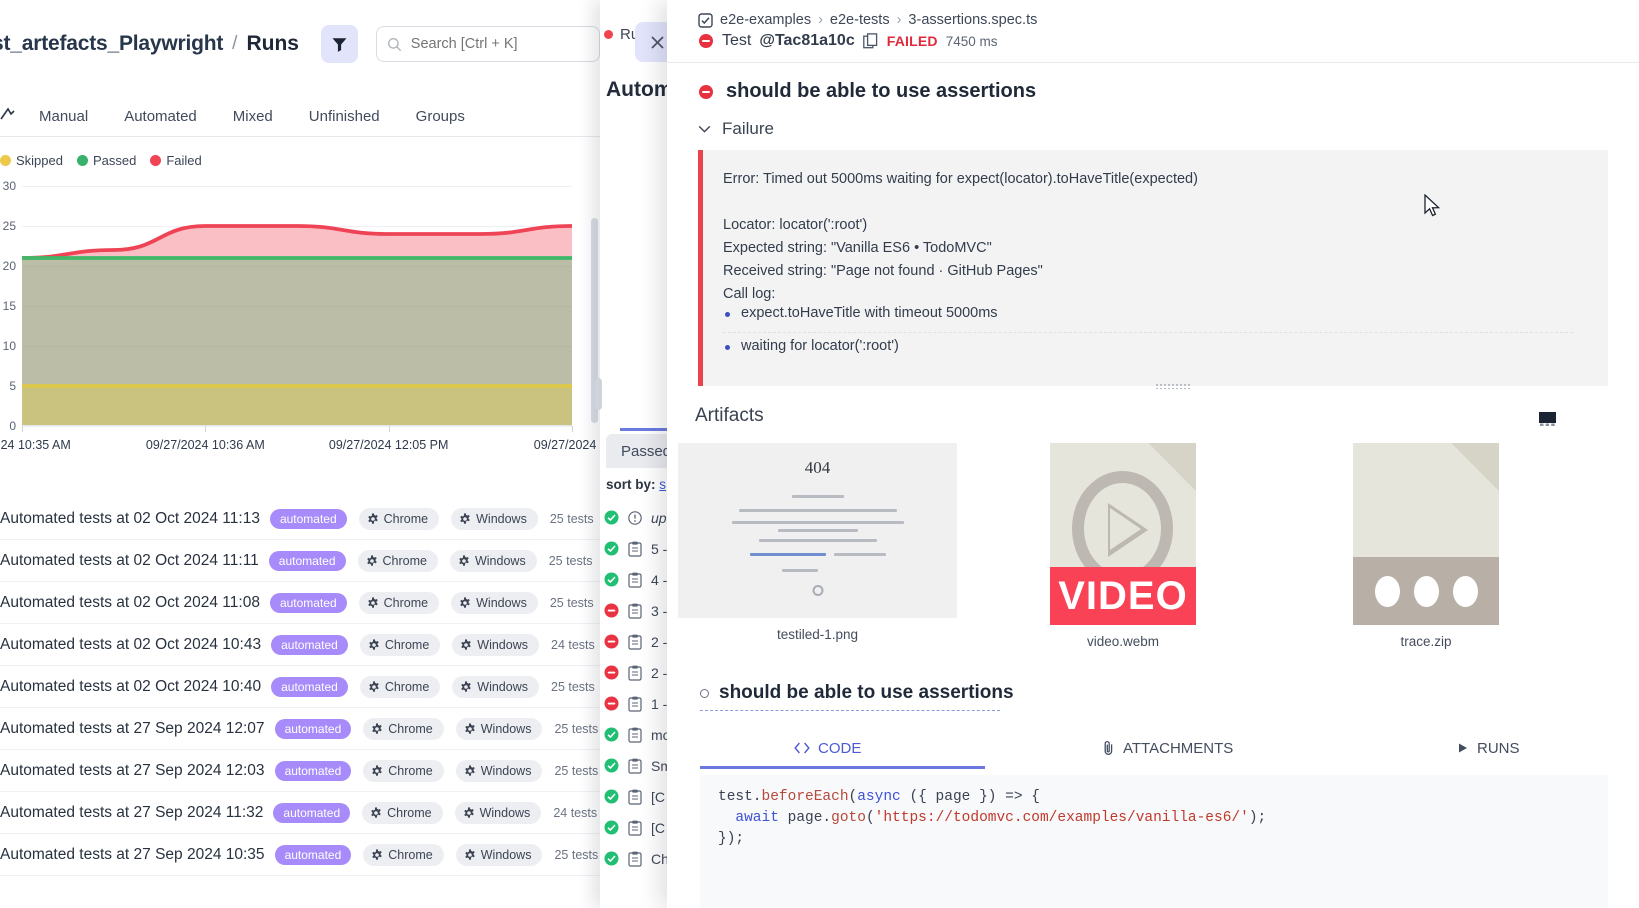 The image size is (1639, 908). What do you see at coordinates (594, 320) in the screenshot?
I see `chart-scrollbar` at bounding box center [594, 320].